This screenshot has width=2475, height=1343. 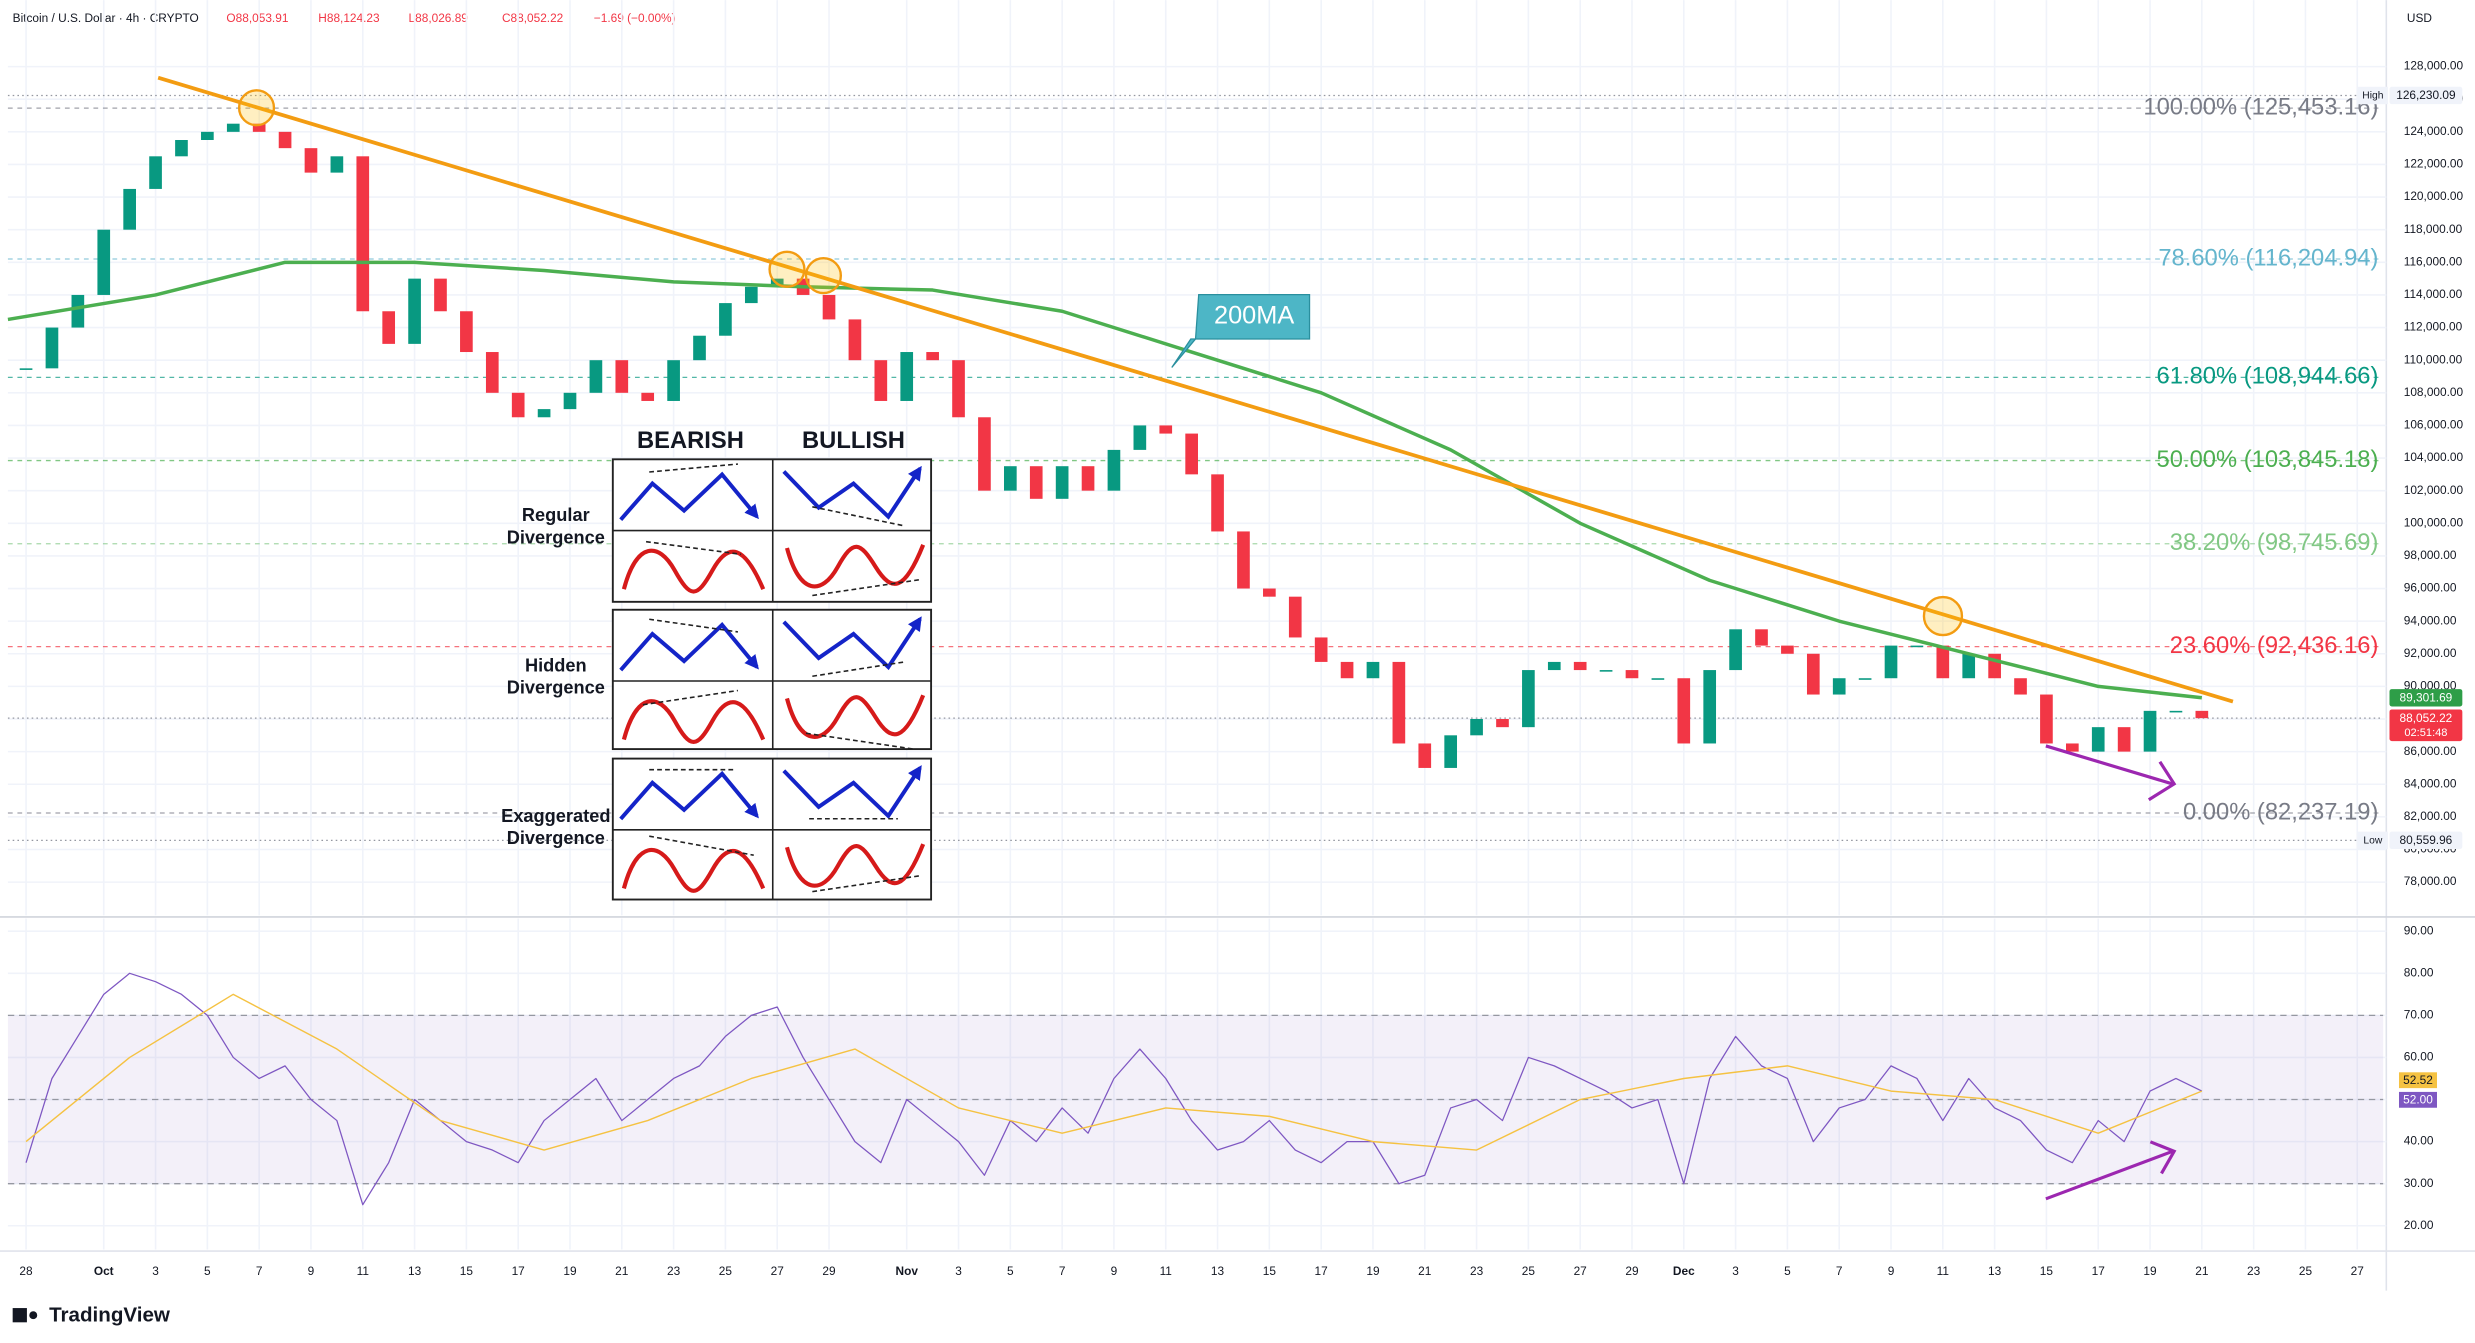 What do you see at coordinates (155, 1271) in the screenshot?
I see `x-tick-label: 3` at bounding box center [155, 1271].